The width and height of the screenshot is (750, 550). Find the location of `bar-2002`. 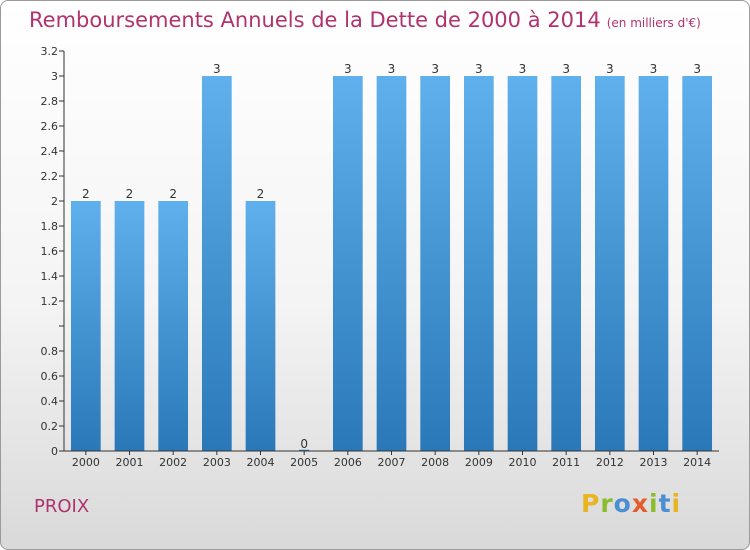

bar-2002 is located at coordinates (173, 326).